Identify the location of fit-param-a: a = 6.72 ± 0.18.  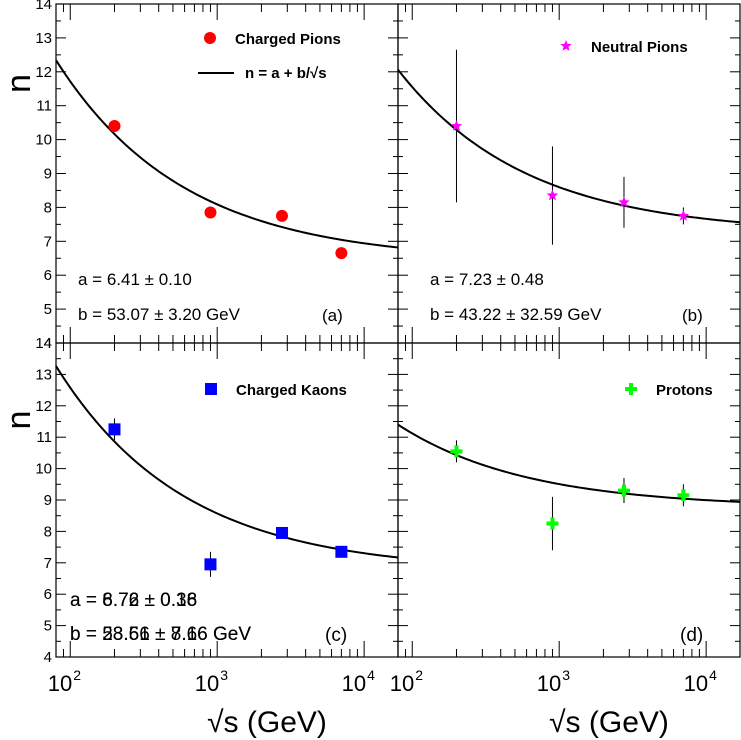
(133, 600).